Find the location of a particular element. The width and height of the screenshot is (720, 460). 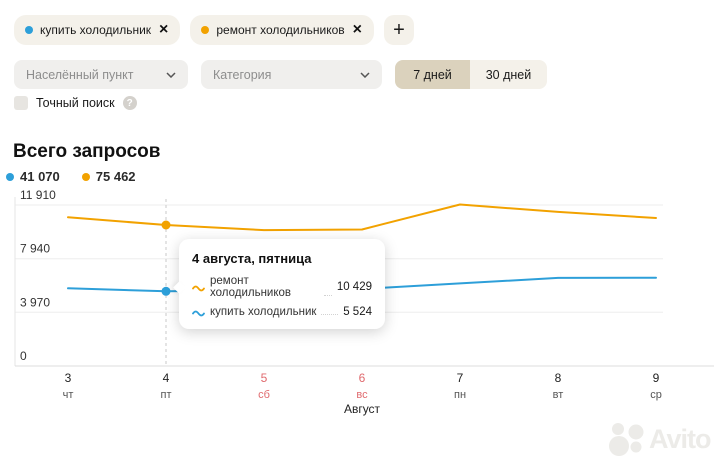

keyword-chip-remont: ремонт холодильников × is located at coordinates (282, 30).